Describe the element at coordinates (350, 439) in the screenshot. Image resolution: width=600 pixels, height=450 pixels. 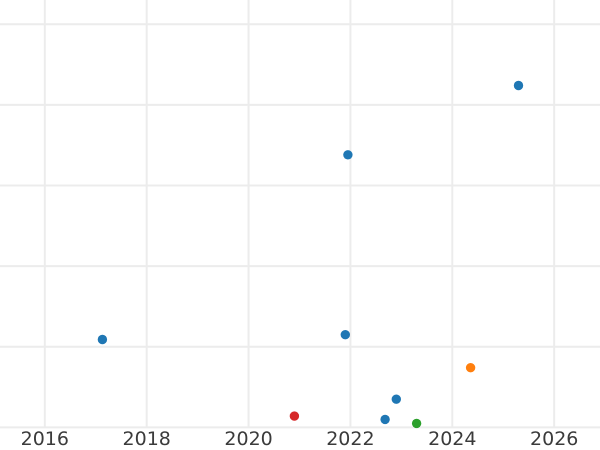
I see `x-tick-label: 2022` at that location.